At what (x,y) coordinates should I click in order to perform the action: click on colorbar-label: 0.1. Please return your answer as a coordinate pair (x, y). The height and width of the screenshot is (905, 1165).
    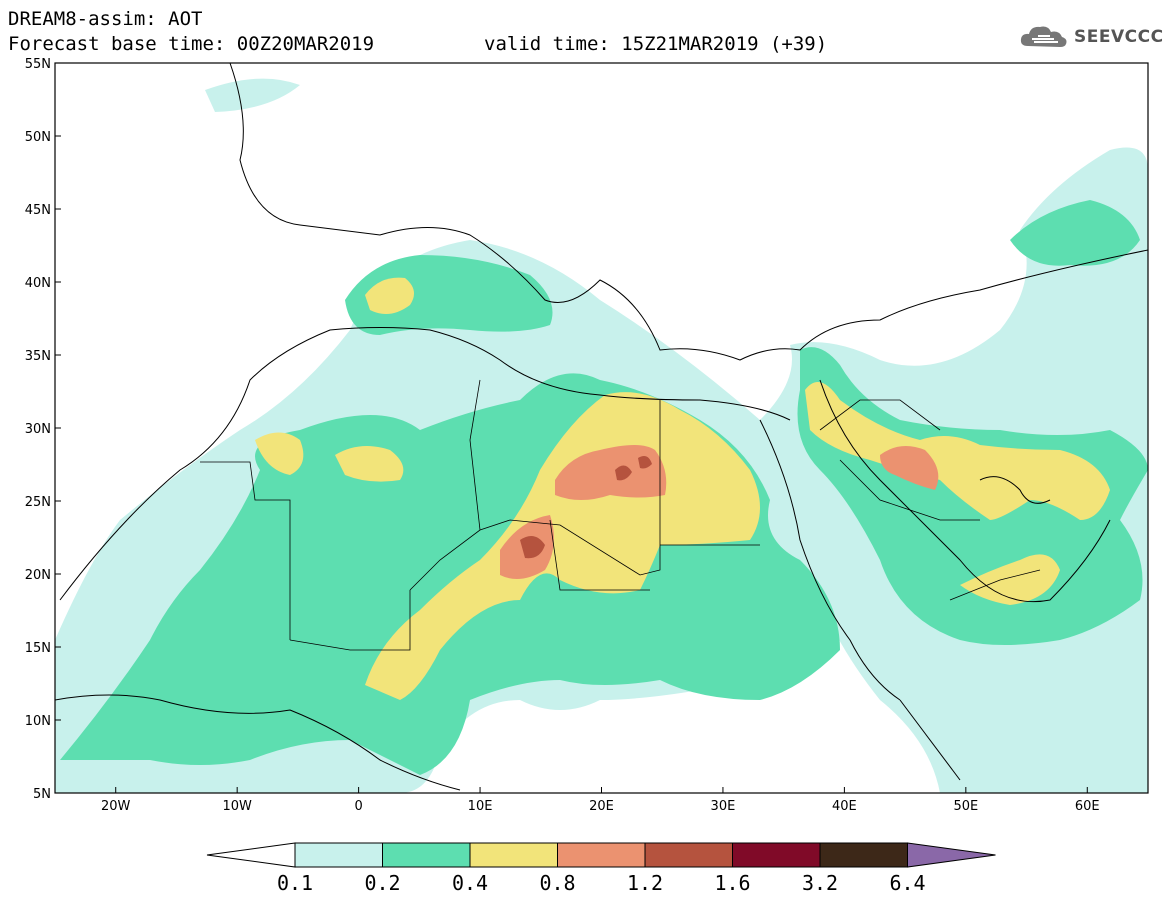
    Looking at the image, I should click on (295, 883).